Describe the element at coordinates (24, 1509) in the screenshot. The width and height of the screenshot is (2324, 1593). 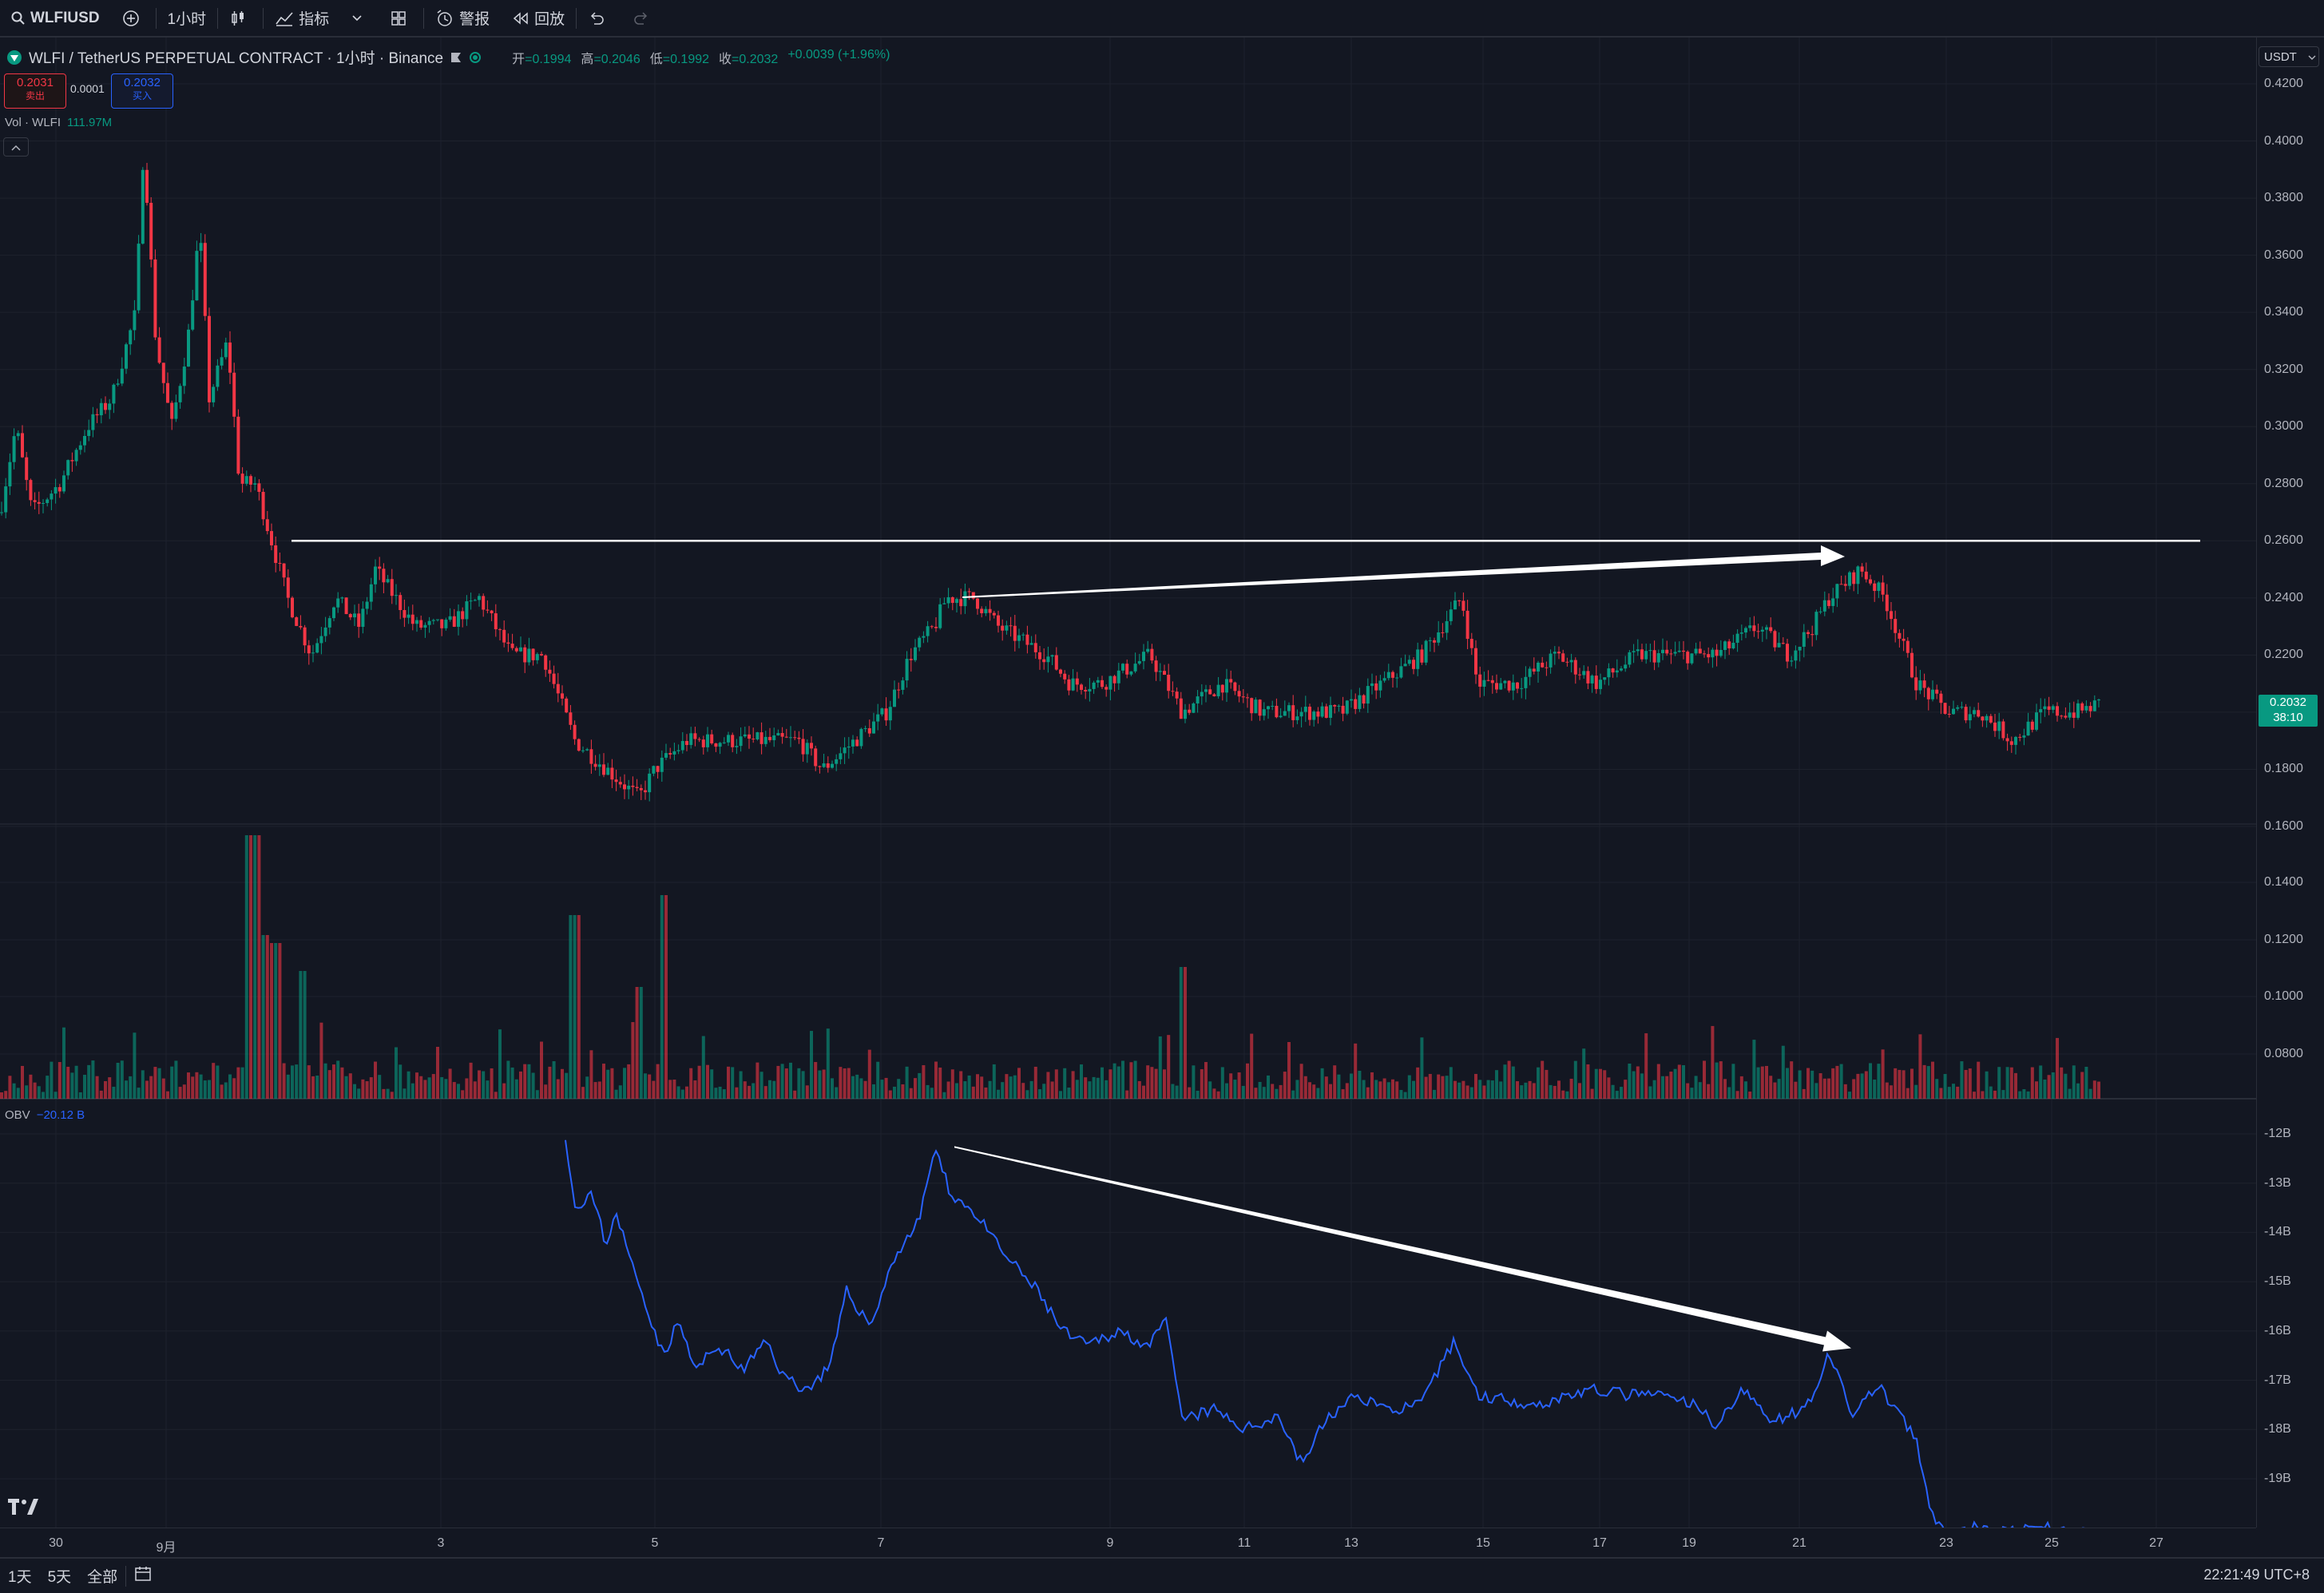
I see `tradingview-logo` at that location.